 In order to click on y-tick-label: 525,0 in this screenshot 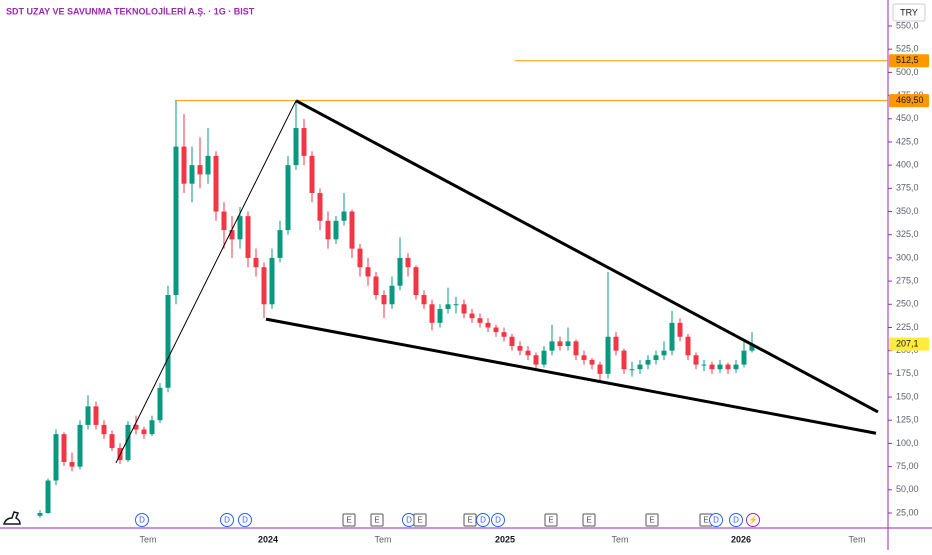, I will do `click(907, 49)`.